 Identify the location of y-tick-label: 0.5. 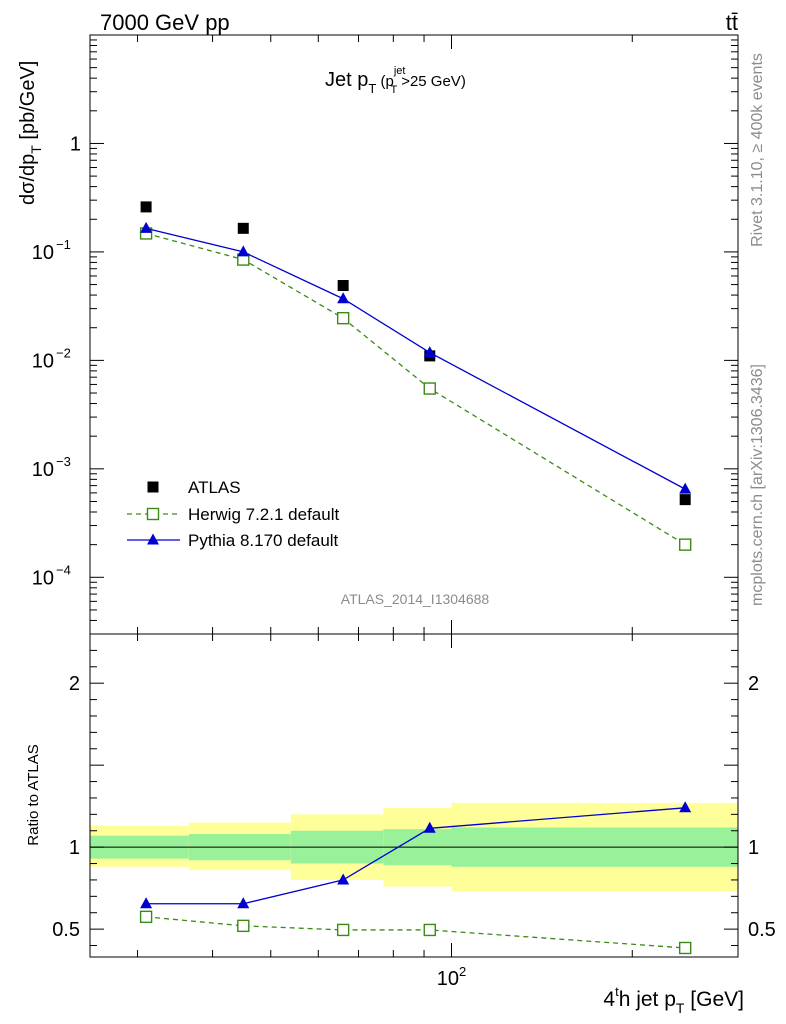
(66, 930).